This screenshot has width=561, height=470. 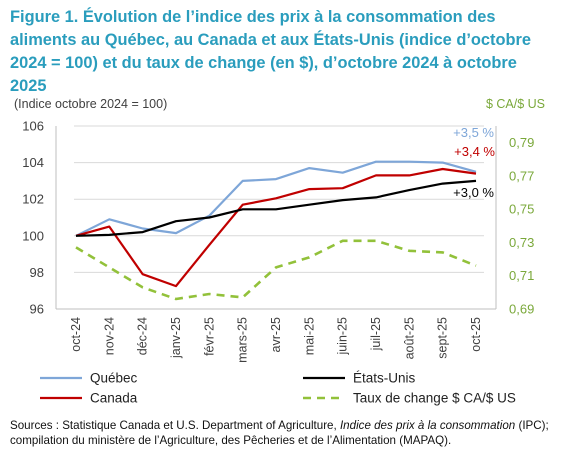 I want to click on y-left-tick-label: 100, so click(x=33, y=235).